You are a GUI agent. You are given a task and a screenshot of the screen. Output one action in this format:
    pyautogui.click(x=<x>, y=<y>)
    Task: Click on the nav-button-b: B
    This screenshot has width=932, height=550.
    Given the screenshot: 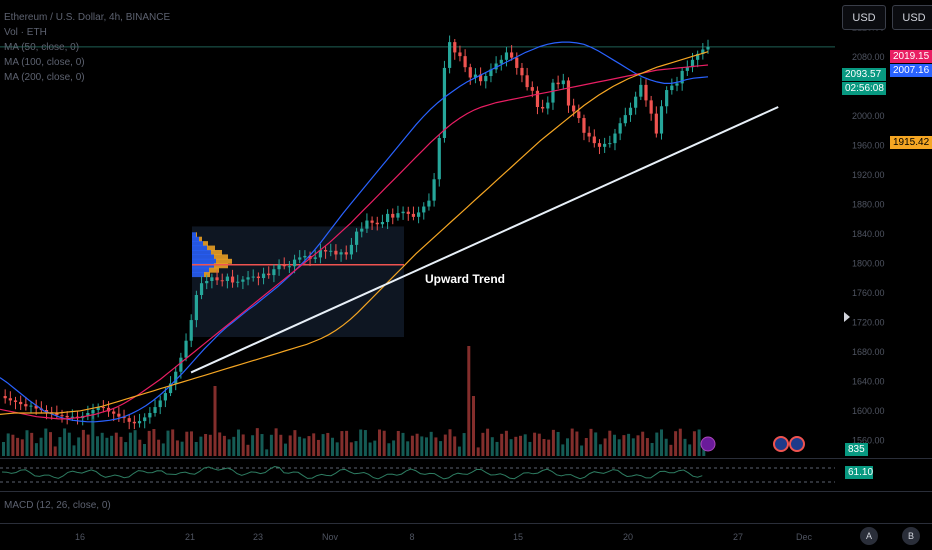 What is the action you would take?
    pyautogui.click(x=911, y=536)
    